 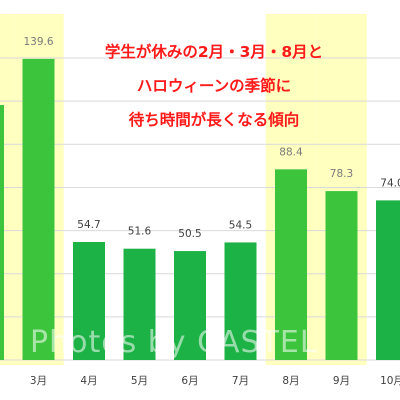 I want to click on category-label-7: 8月, so click(x=290, y=381).